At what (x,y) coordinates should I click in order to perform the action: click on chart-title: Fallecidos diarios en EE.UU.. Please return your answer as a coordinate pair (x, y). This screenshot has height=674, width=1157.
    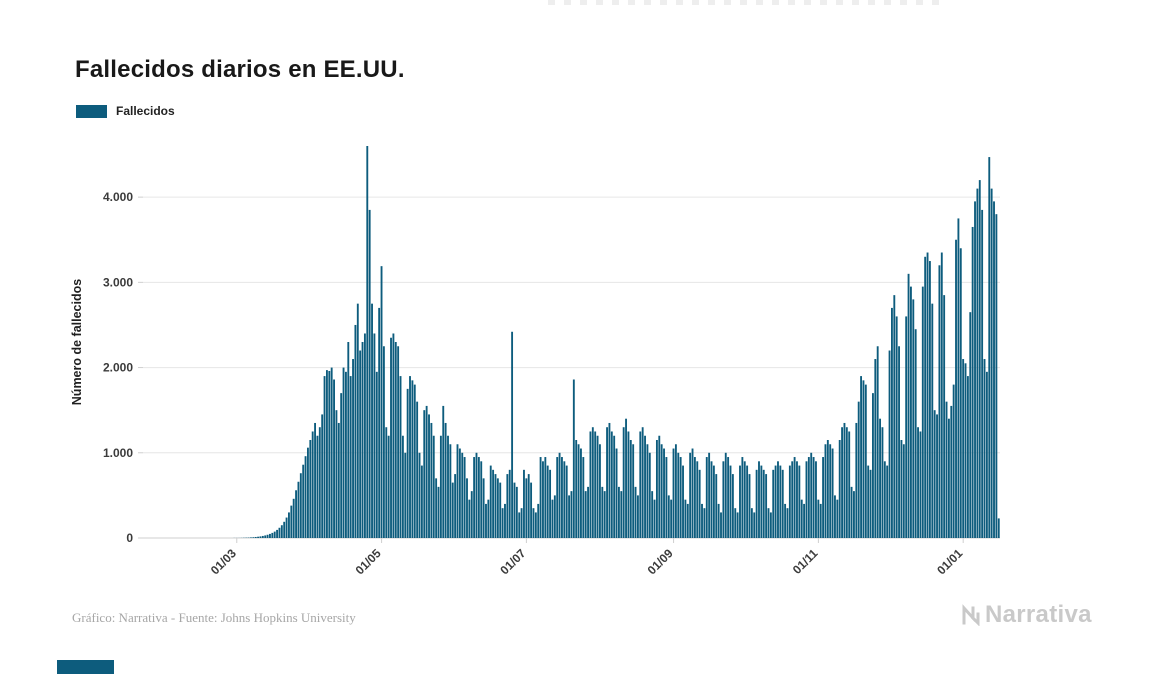
    Looking at the image, I should click on (240, 70).